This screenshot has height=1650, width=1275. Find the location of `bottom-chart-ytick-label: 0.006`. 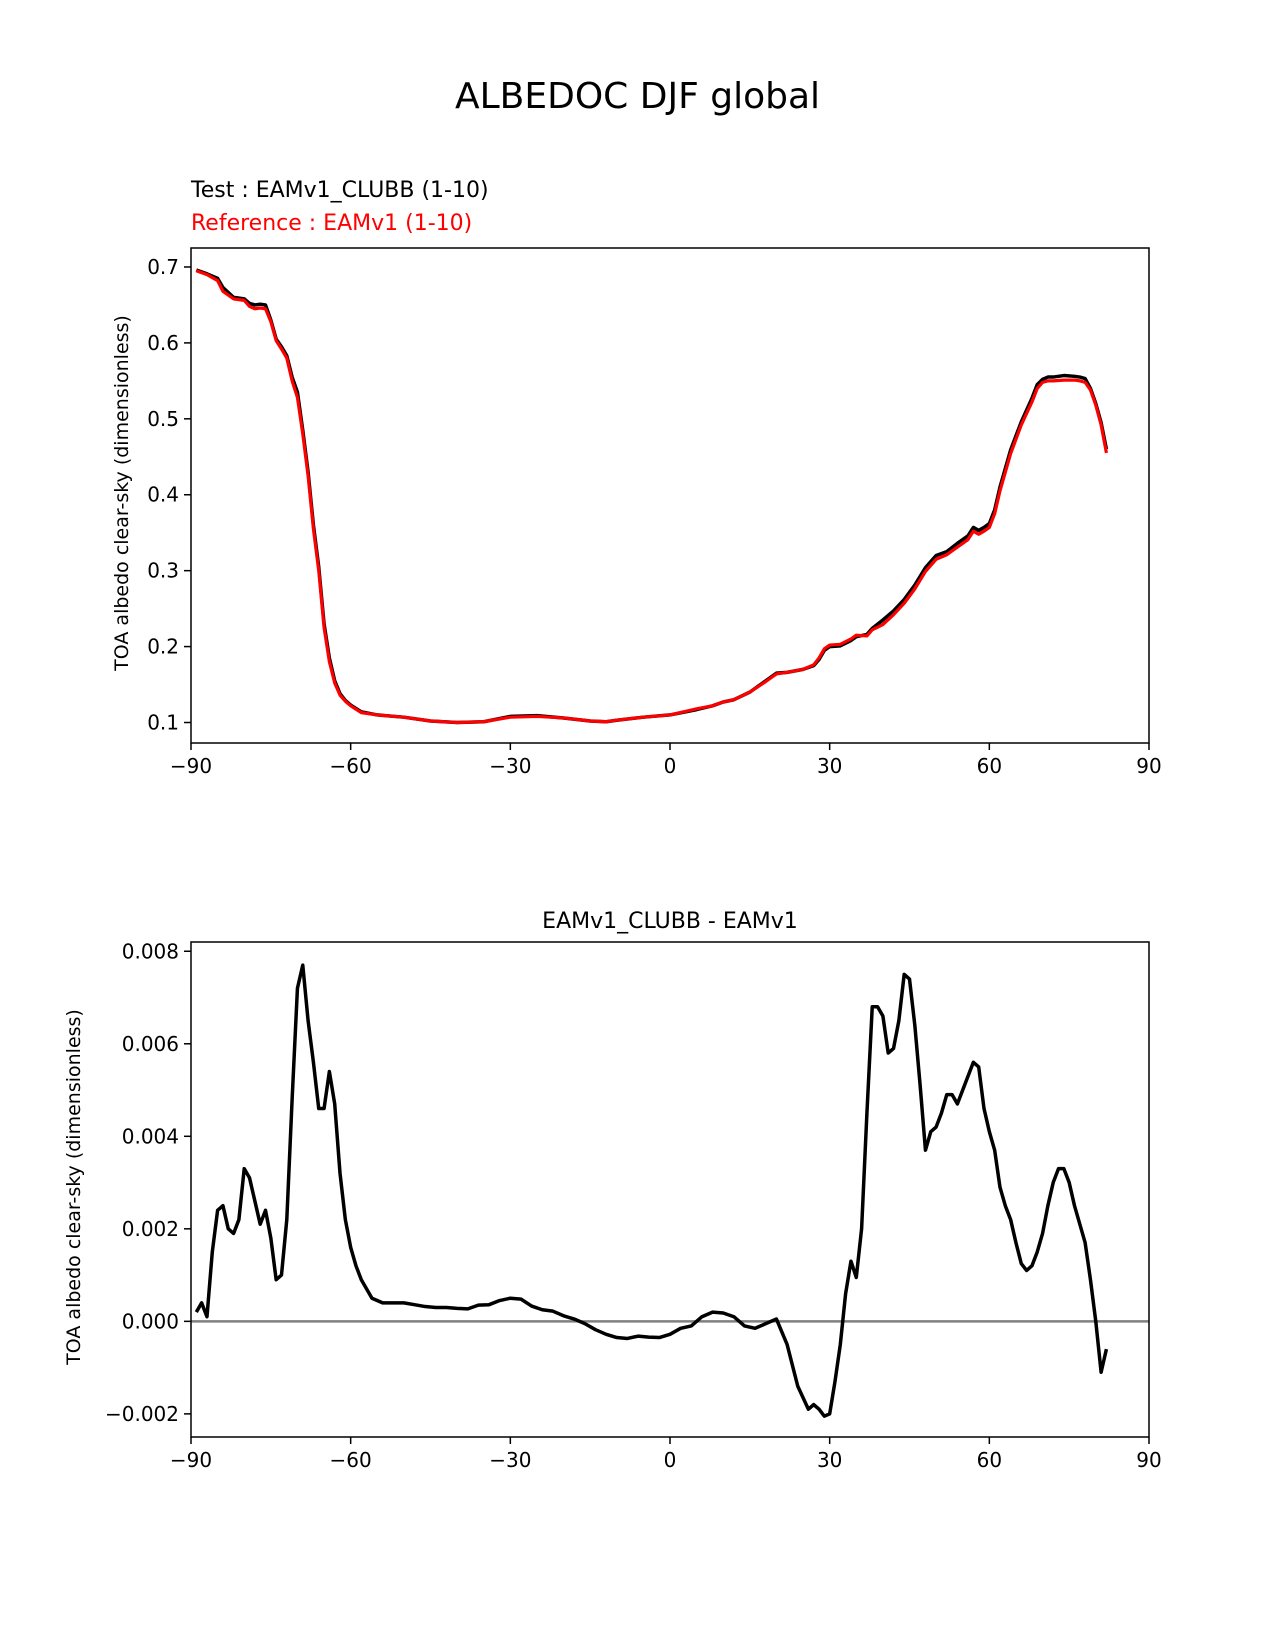

bottom-chart-ytick-label: 0.006 is located at coordinates (150, 1044).